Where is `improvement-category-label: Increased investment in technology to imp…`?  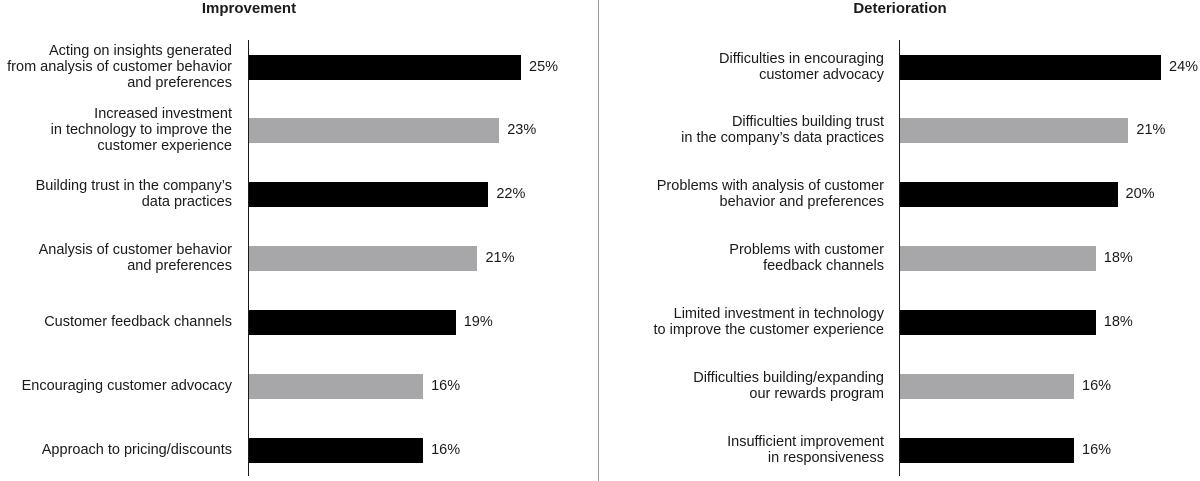
improvement-category-label: Increased investment in technology to imp… is located at coordinates (141, 130).